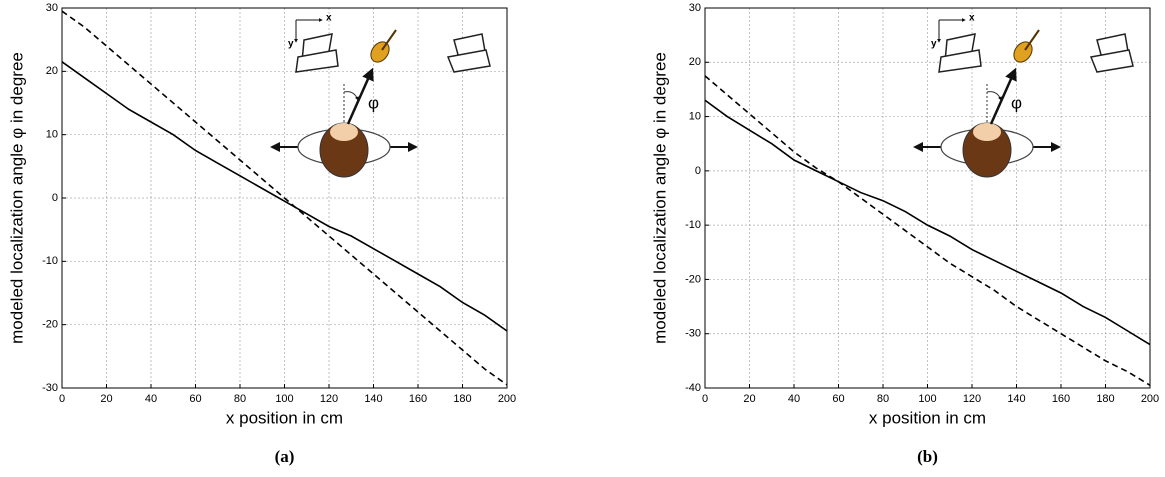  I want to click on caption: (a), so click(285, 456).